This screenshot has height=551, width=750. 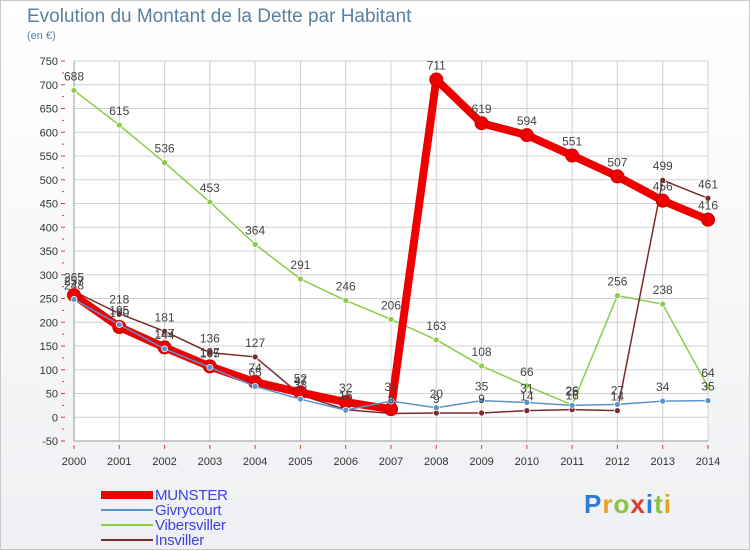 What do you see at coordinates (119, 111) in the screenshot?
I see `data-label-vibersviller: 615` at bounding box center [119, 111].